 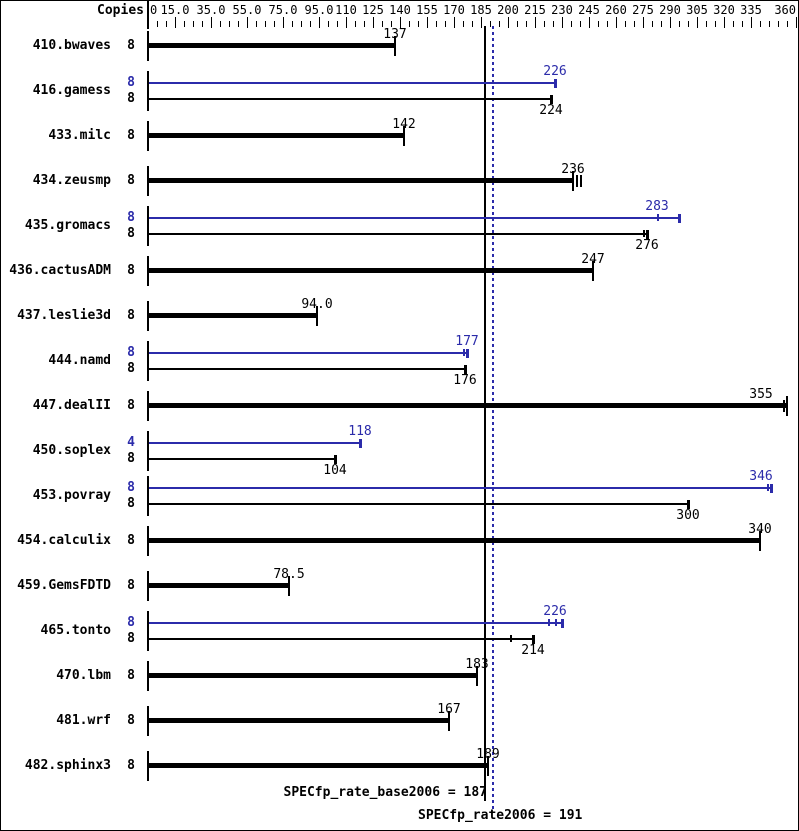 I want to click on base-rate-summary: SPECfp_rate_base2006 = 187, so click(x=385, y=792).